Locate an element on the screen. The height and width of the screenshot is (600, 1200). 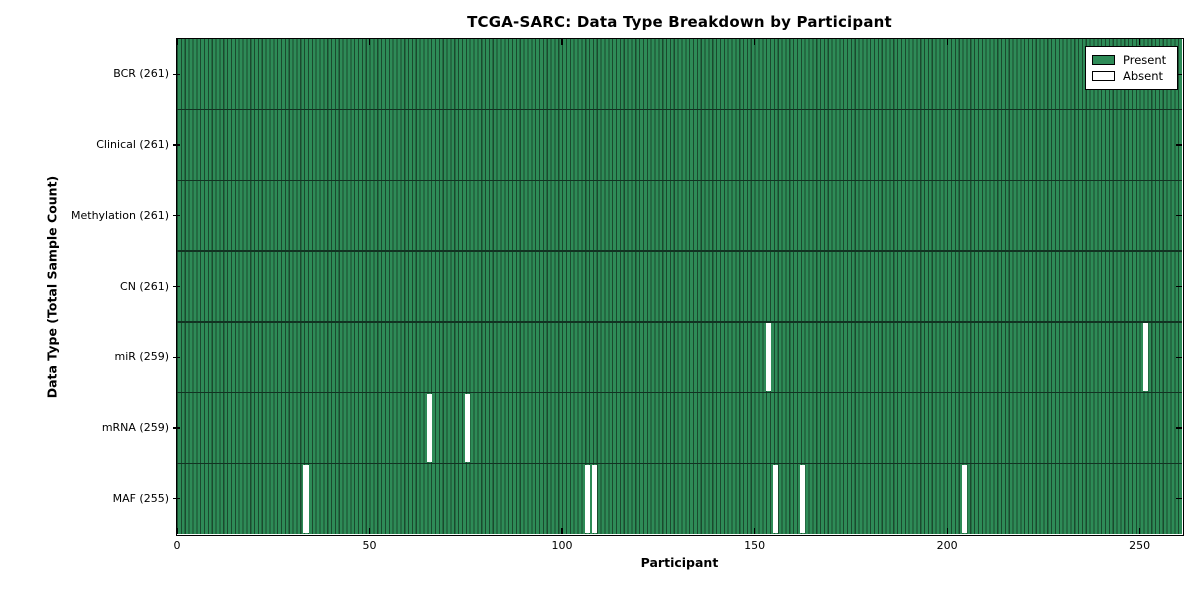
y-tick-label-BCR: BCR (261) is located at coordinates (141, 74).